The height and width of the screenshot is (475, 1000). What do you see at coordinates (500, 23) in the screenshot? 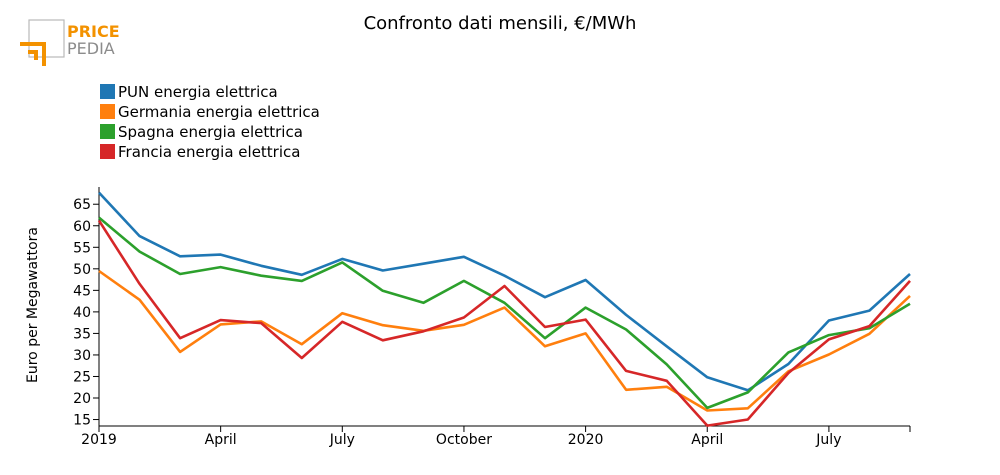
I see `chart-title: Confronto dati mensili, €/MWh` at bounding box center [500, 23].